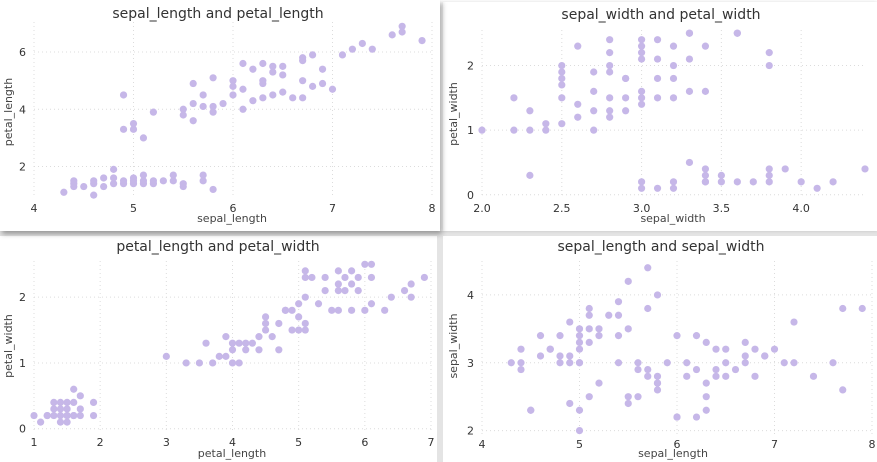 The image size is (877, 462). I want to click on x-tick-label: 6, so click(233, 208).